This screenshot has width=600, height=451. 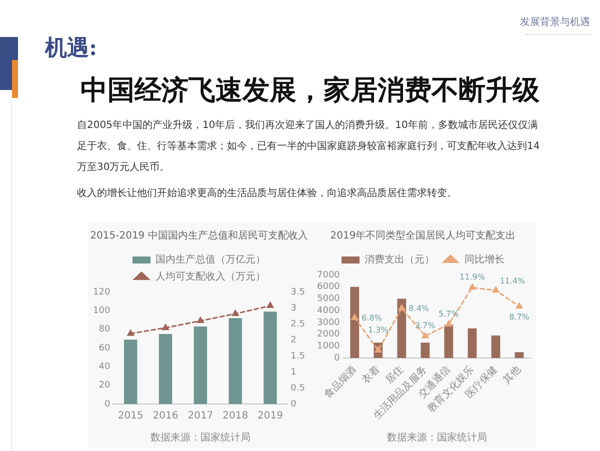 What do you see at coordinates (425, 325) in the screenshot?
I see `data-label: 3.7%` at bounding box center [425, 325].